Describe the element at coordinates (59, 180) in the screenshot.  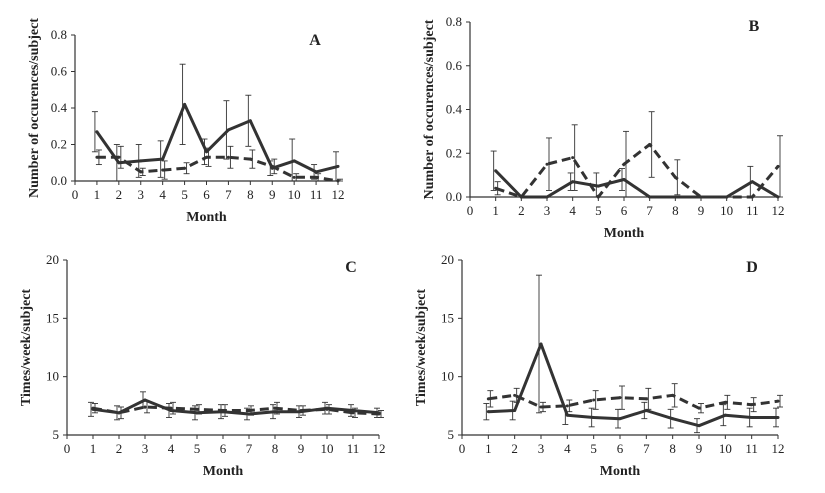
I see `y-tick-label: 0.0` at that location.